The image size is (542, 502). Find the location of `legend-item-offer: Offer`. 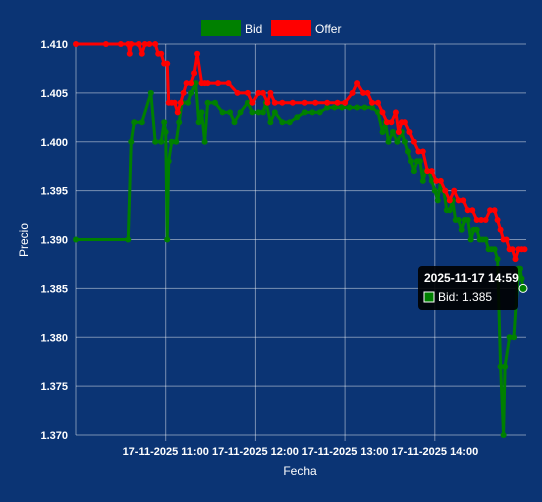

legend-item-offer: Offer is located at coordinates (306, 28).